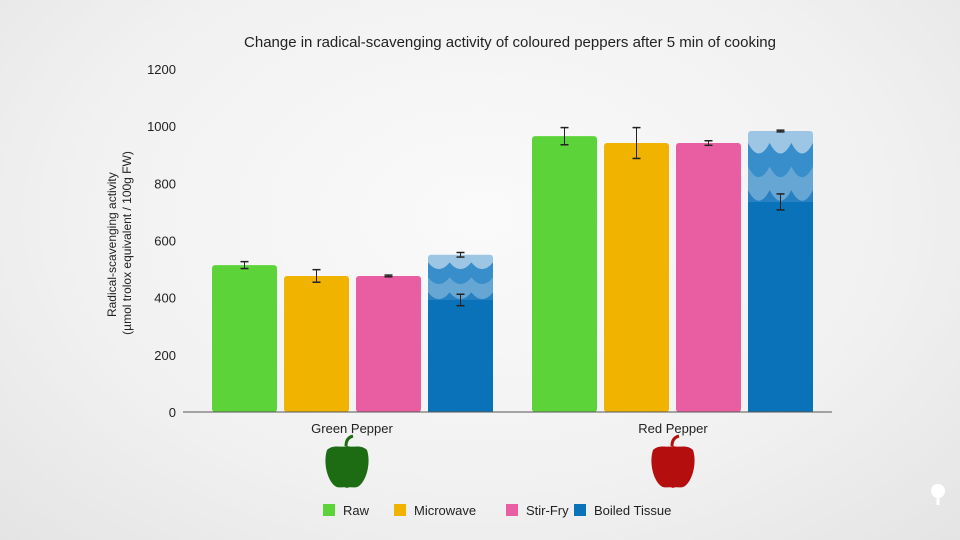 Image resolution: width=960 pixels, height=540 pixels. Describe the element at coordinates (165, 298) in the screenshot. I see `y-tick-label: 400` at that location.